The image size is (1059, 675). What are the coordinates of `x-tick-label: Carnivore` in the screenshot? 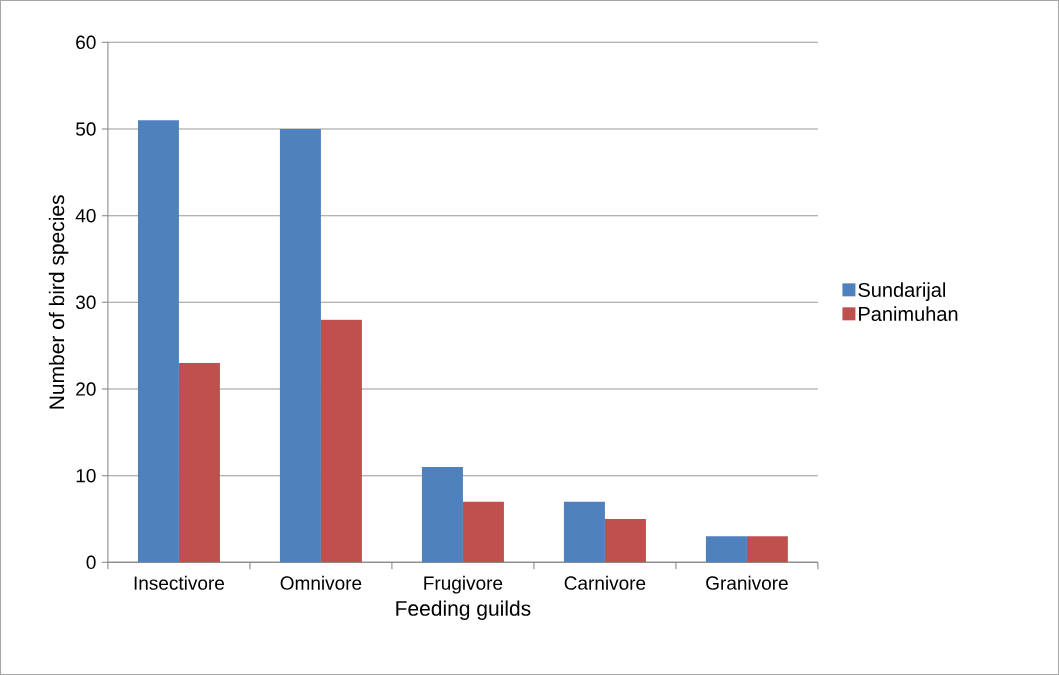 It's located at (605, 582).